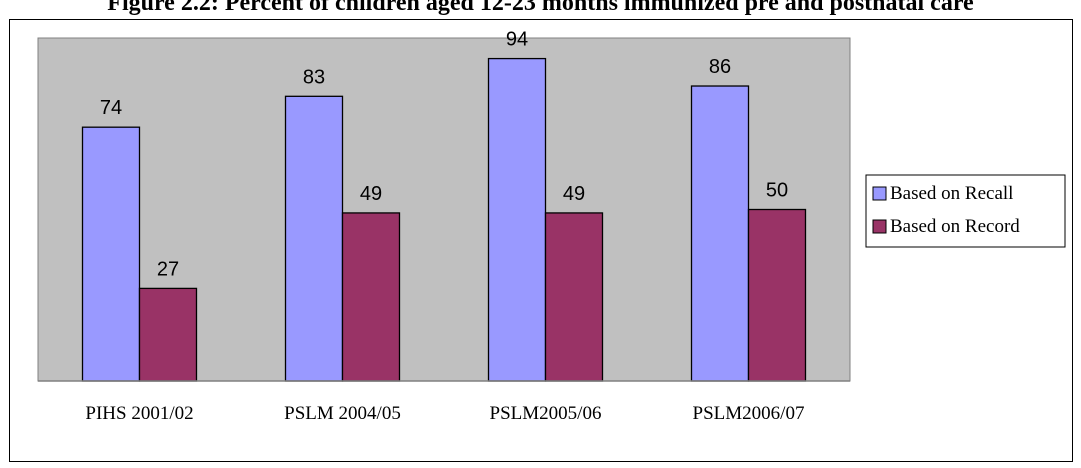 This screenshot has width=1081, height=468. Describe the element at coordinates (517, 40) in the screenshot. I see `data-label-based-on-recall-3: 94` at that location.